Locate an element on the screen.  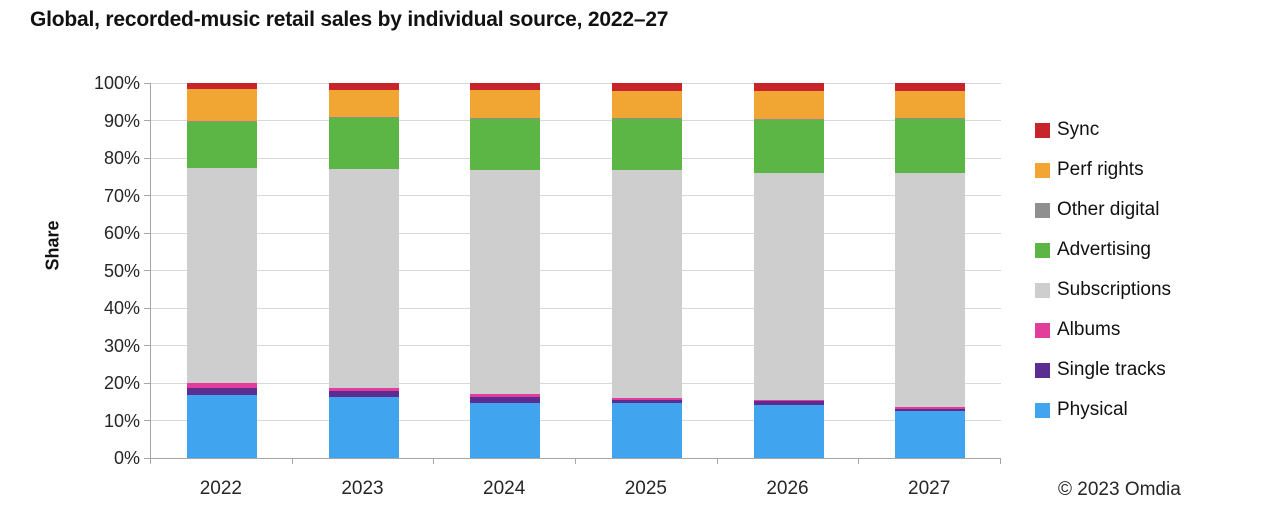
bar-2022-segment-perf-rights is located at coordinates (221, 104).